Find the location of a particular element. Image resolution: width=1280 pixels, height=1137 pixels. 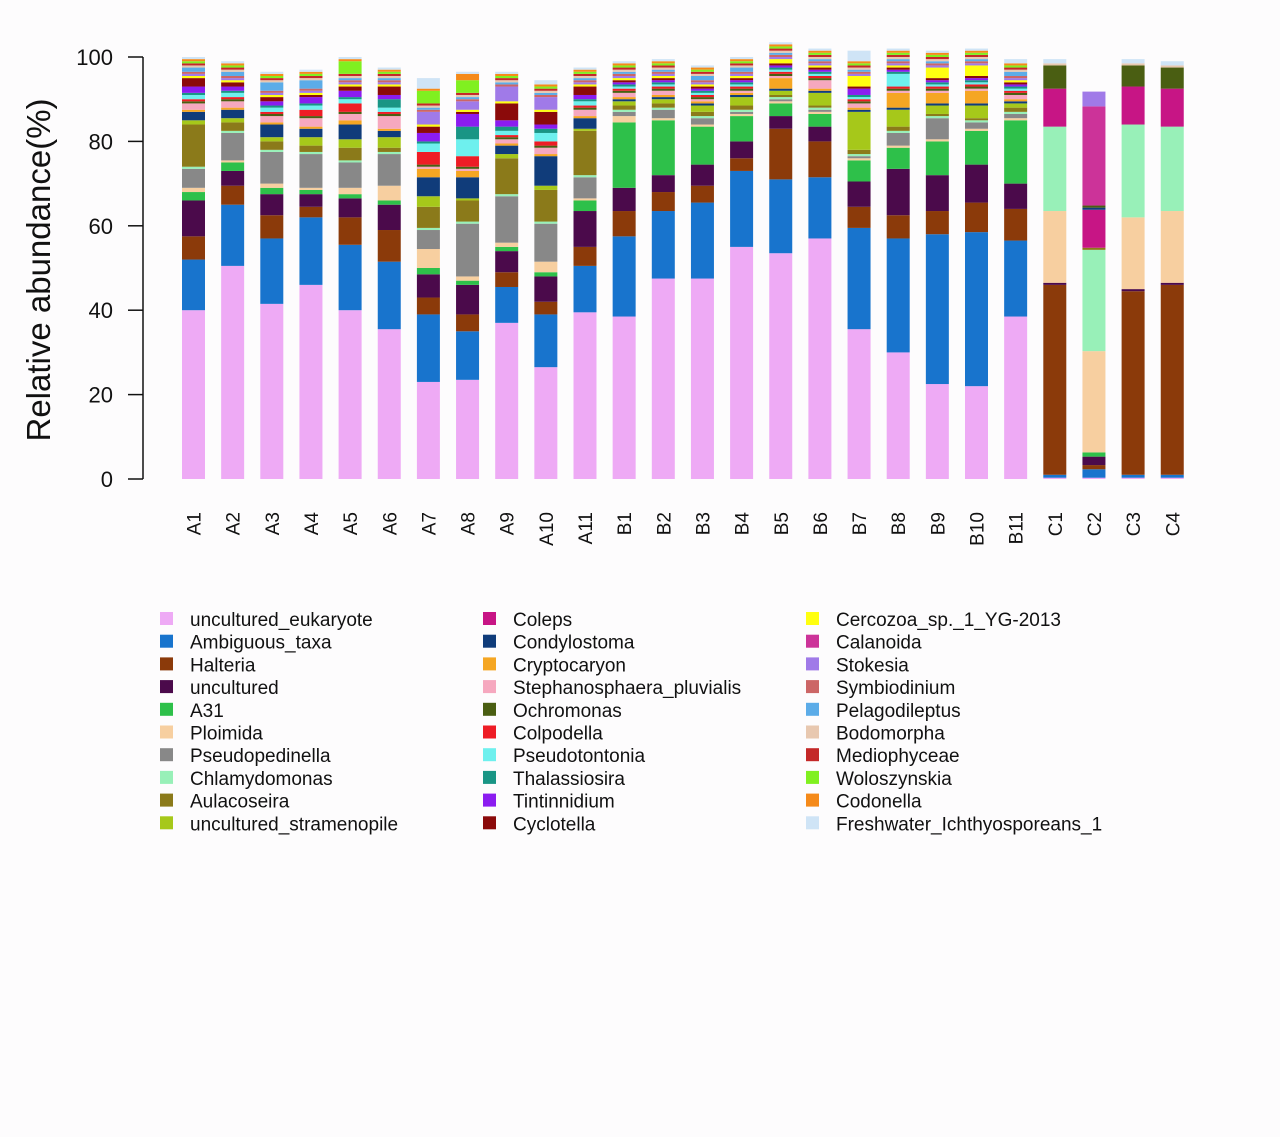

x-tick-label: A6 is located at coordinates (390, 523).